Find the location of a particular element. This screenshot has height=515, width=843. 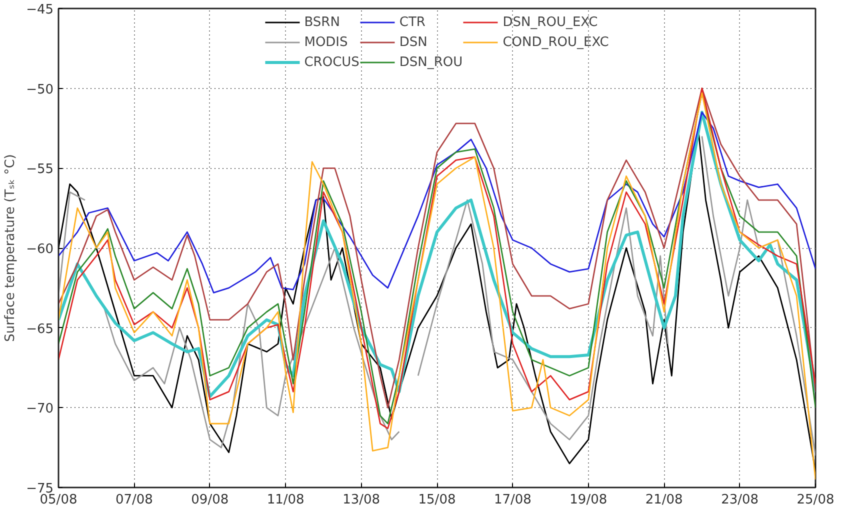

x-tick-label: 21/08 is located at coordinates (664, 500).